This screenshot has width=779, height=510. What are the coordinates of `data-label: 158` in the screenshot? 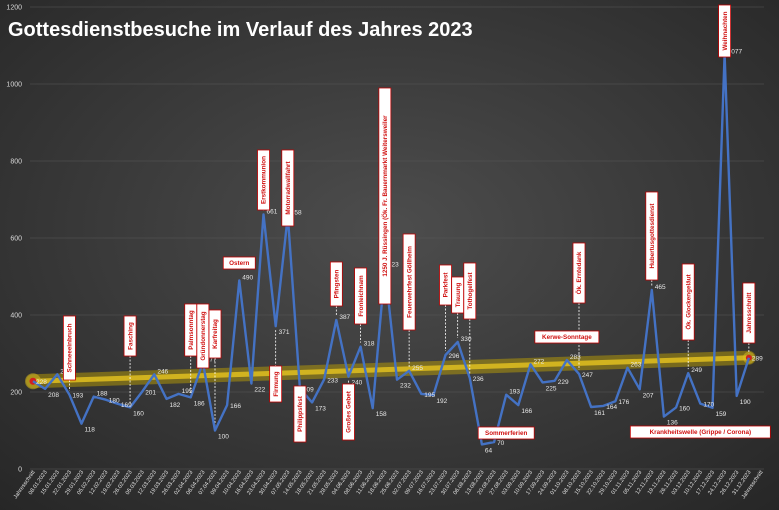 It's located at (381, 414).